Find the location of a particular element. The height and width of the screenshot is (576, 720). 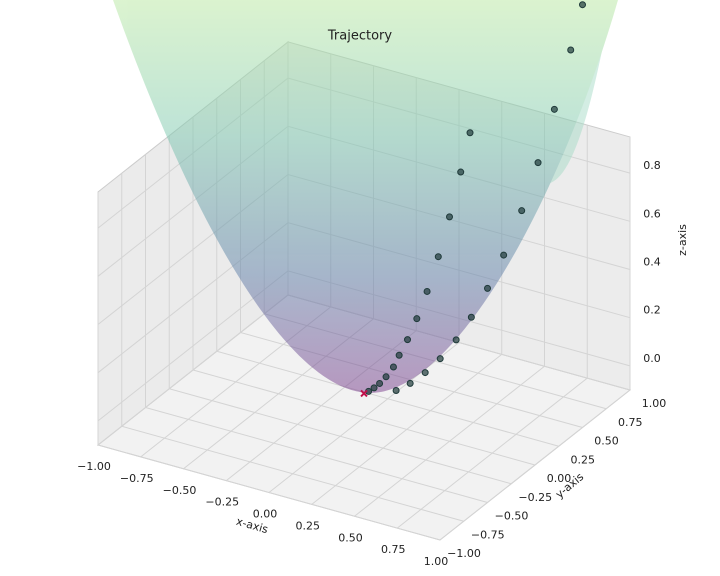

x-tick-label: 0.00 is located at coordinates (265, 514).